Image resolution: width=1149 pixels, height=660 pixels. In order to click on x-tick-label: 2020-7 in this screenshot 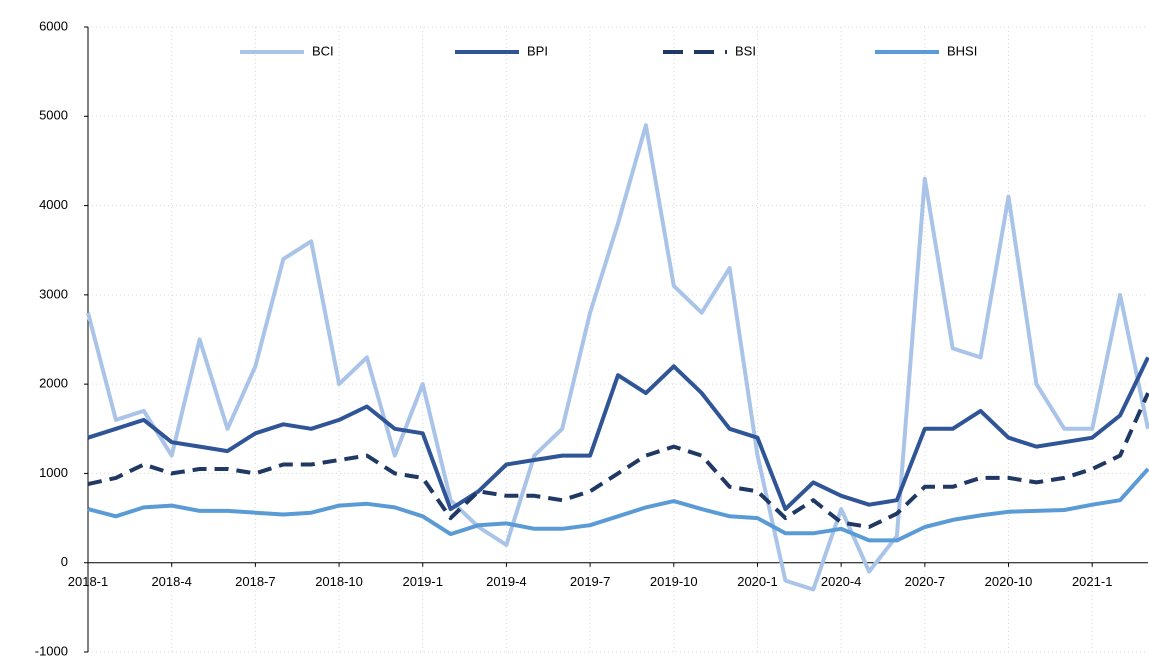, I will do `click(925, 581)`.